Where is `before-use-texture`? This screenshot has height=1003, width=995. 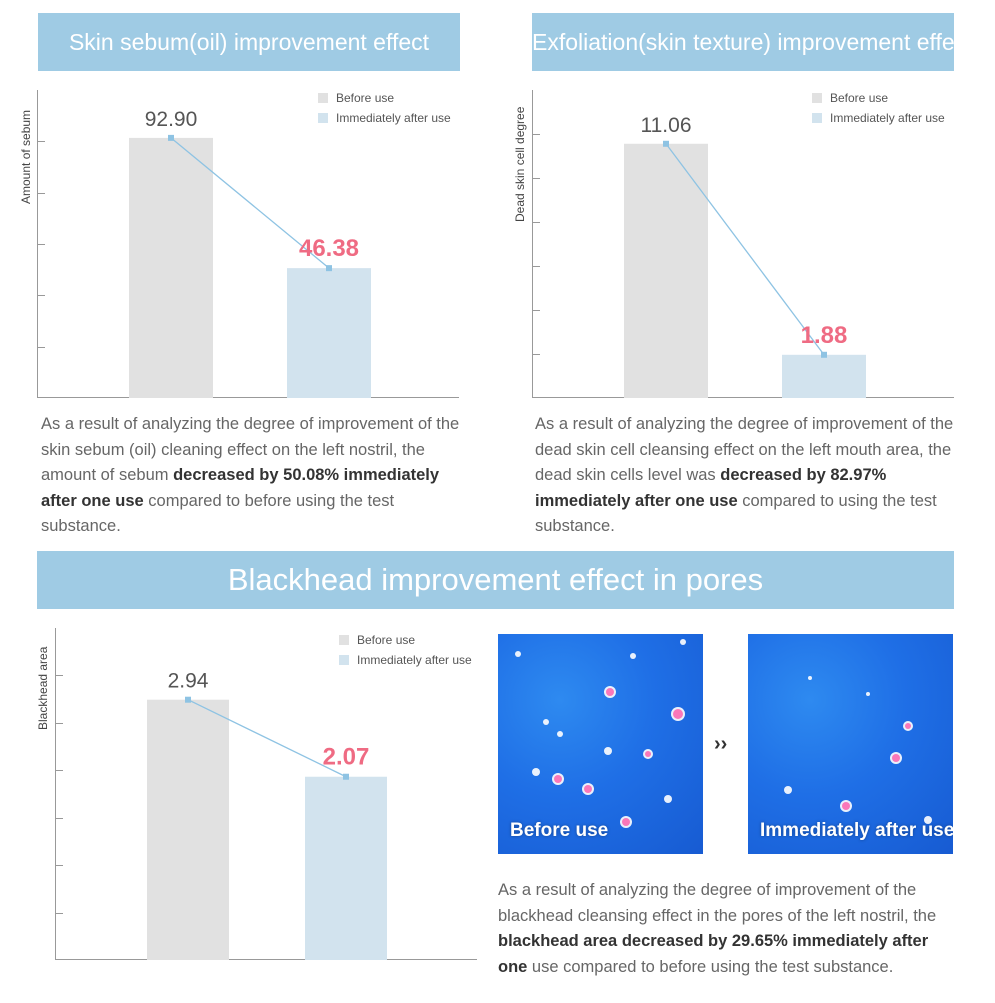 before-use-texture is located at coordinates (600, 733).